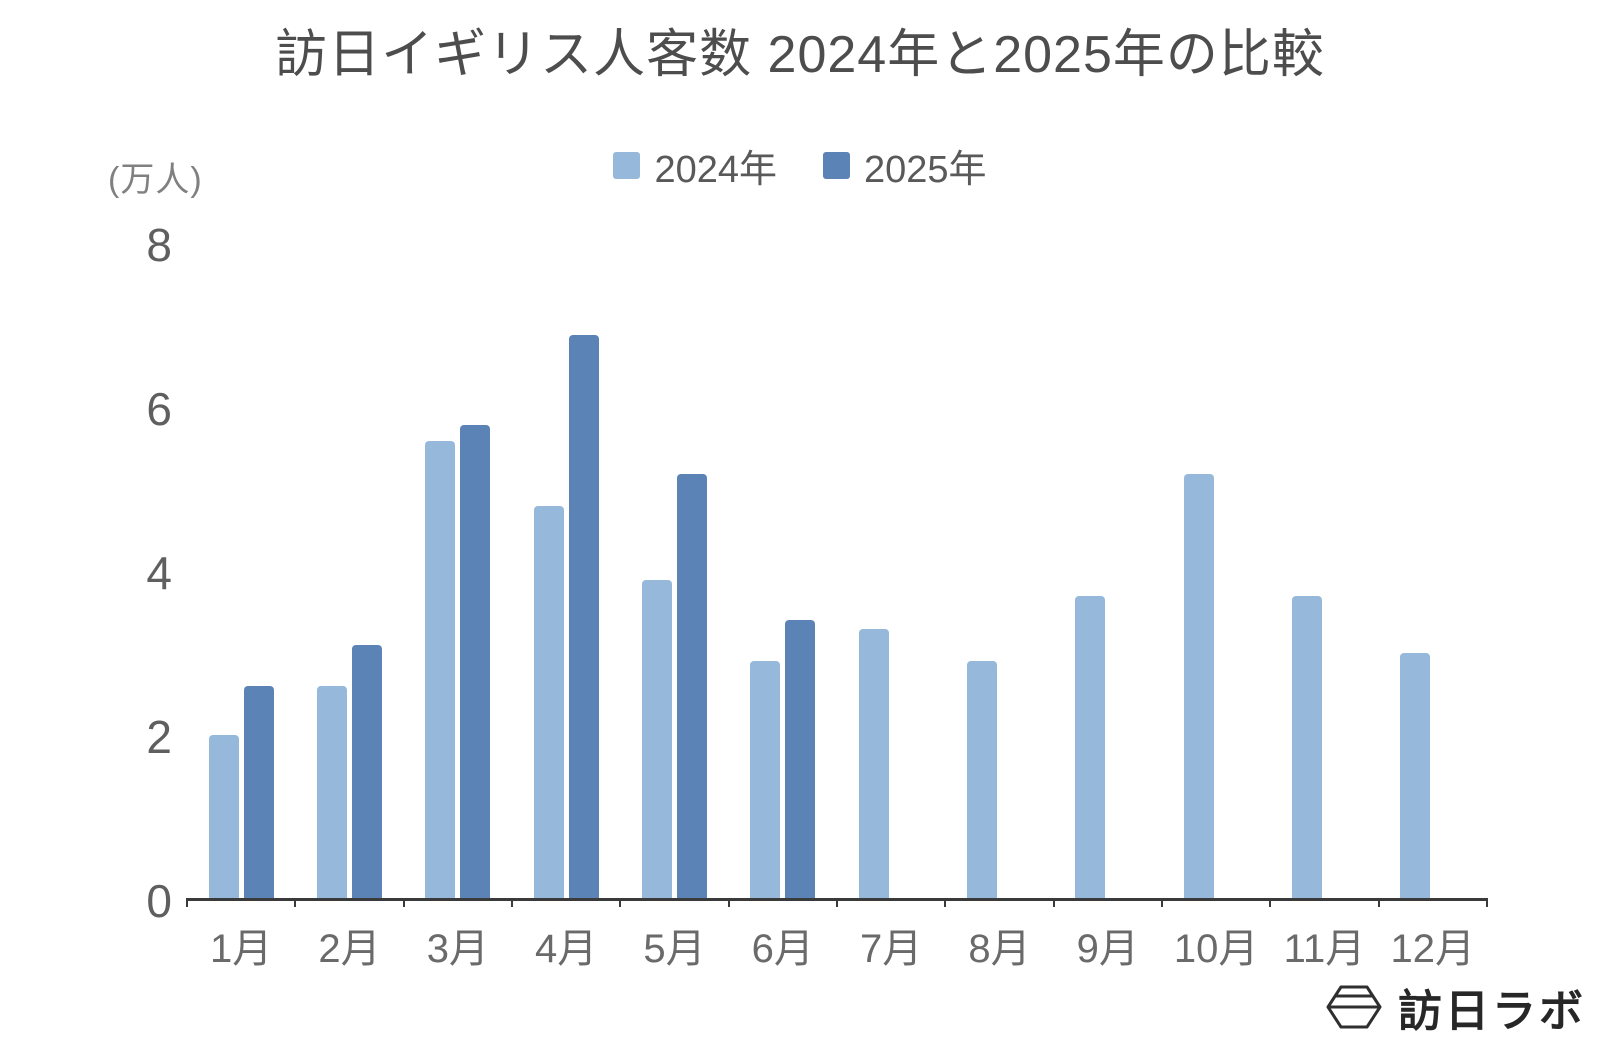  What do you see at coordinates (566, 571) in the screenshot?
I see `month-group-4月` at bounding box center [566, 571].